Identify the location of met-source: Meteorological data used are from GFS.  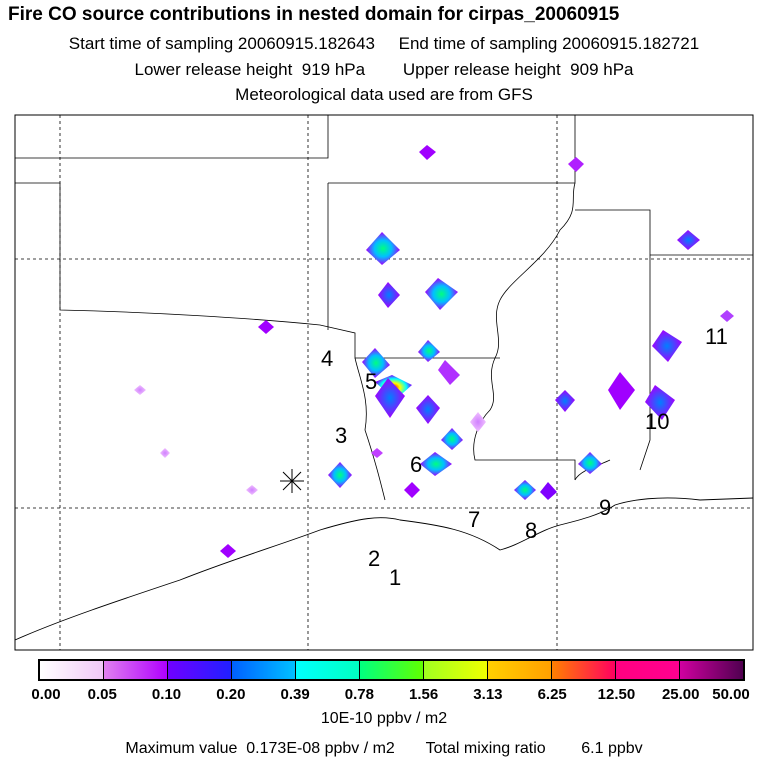
(384, 94).